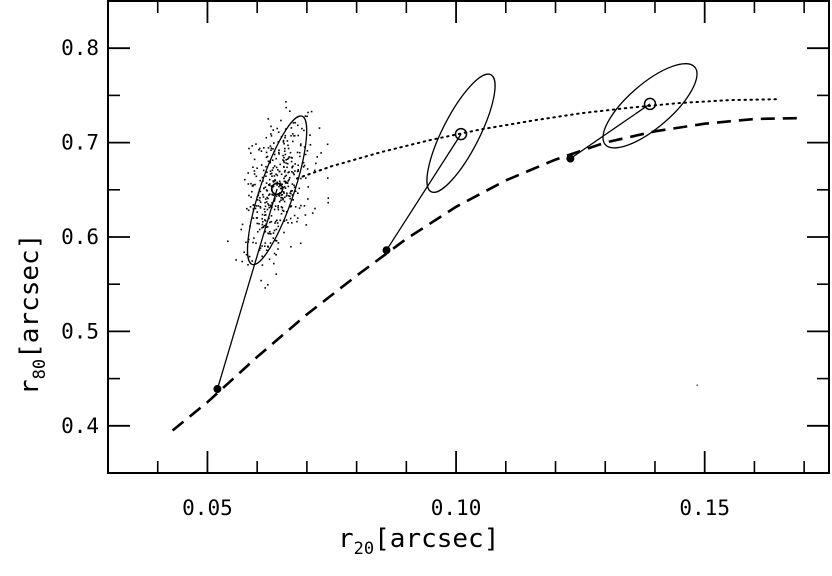 Image resolution: width=832 pixels, height=576 pixels. What do you see at coordinates (650, 106) in the screenshot?
I see `error-ellipse` at bounding box center [650, 106].